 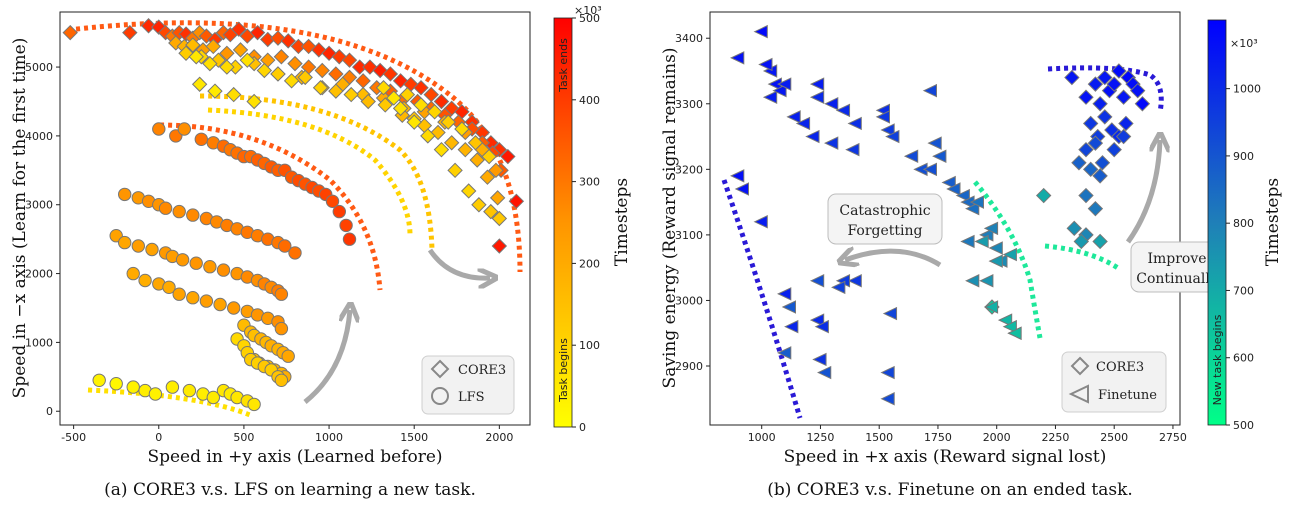 What do you see at coordinates (1127, 395) in the screenshot?
I see `legend-label-finetune: Finetune` at bounding box center [1127, 395].